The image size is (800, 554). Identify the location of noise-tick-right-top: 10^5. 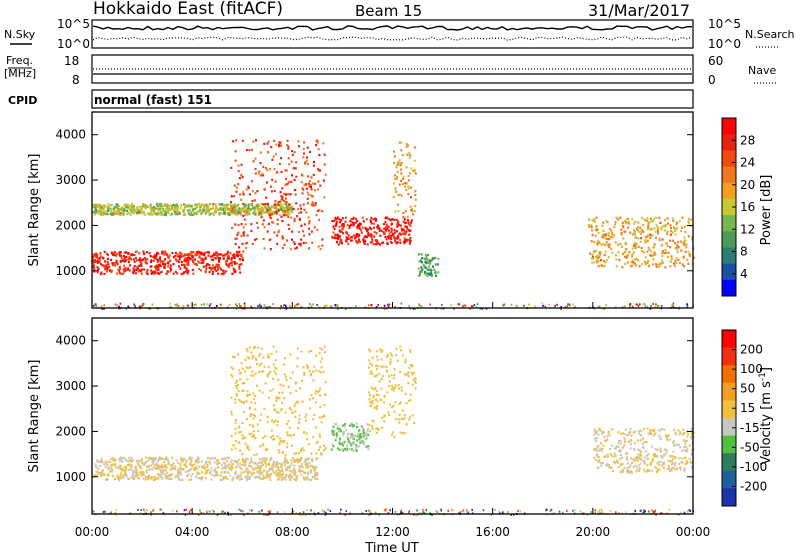
(724, 24).